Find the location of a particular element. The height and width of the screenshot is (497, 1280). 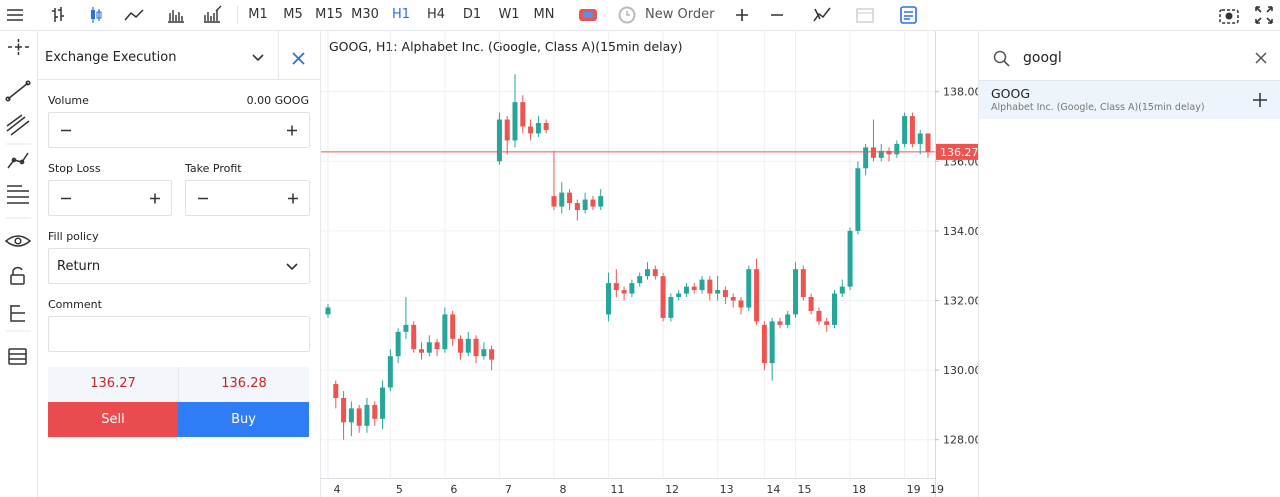

x-tick-label: 14 is located at coordinates (773, 489).